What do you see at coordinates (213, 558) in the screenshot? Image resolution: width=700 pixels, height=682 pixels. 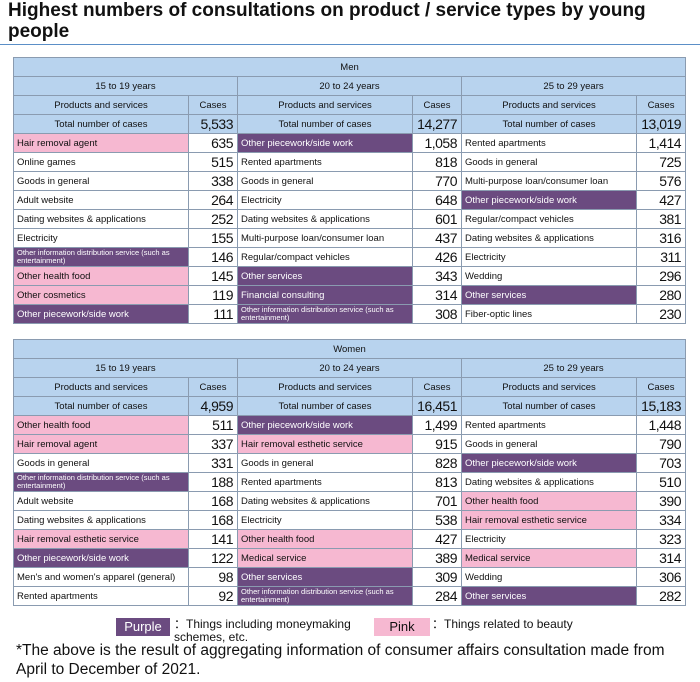 I see `cases: 122` at bounding box center [213, 558].